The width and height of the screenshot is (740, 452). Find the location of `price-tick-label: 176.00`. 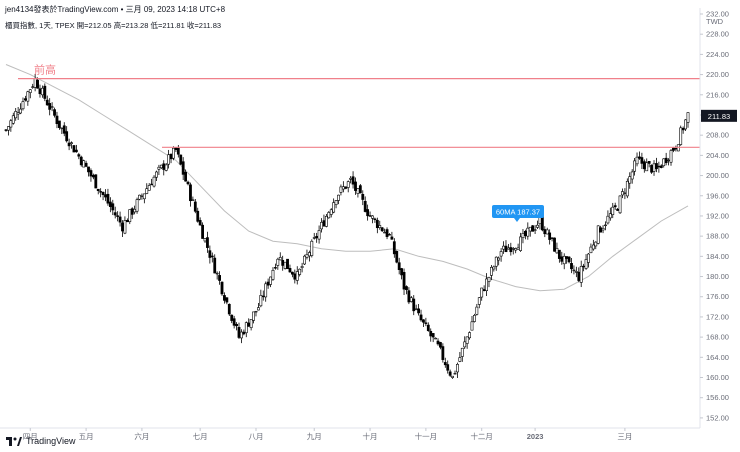

price-tick-label: 176.00 is located at coordinates (717, 296).